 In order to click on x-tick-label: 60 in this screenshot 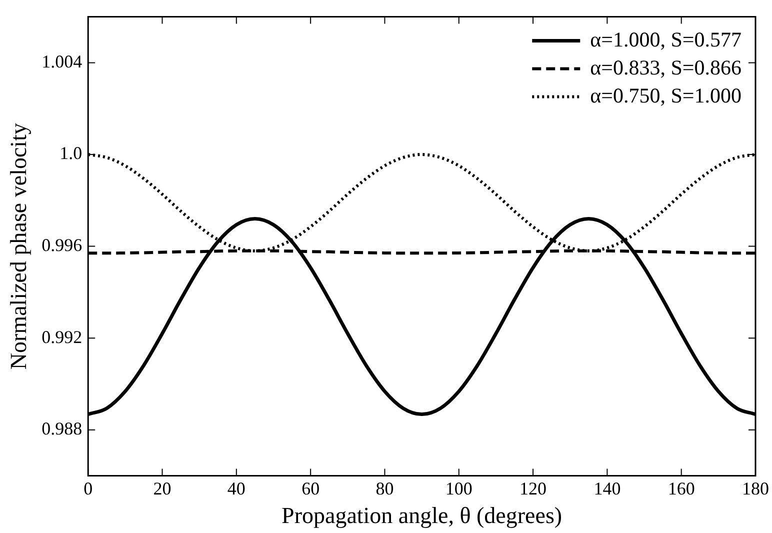, I will do `click(311, 488)`.